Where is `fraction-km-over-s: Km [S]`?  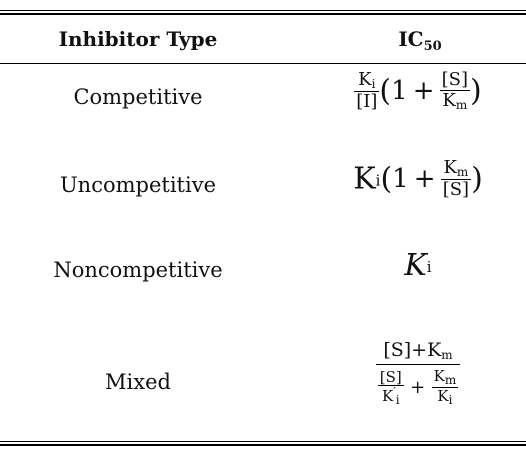 fraction-km-over-s: Km [S] is located at coordinates (456, 179).